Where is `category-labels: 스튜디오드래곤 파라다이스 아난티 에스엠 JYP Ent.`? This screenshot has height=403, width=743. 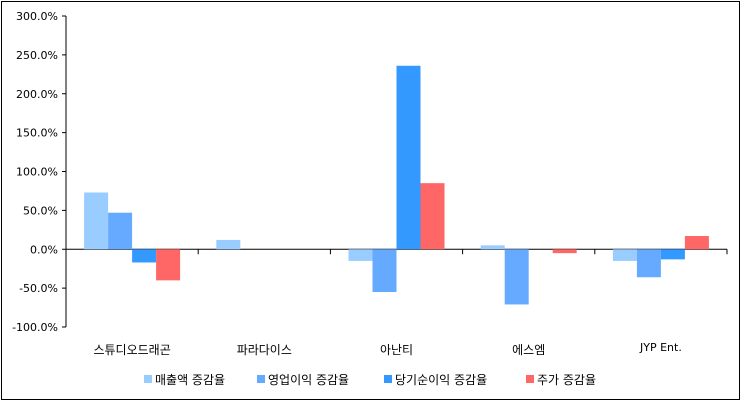
category-labels: 스튜디오드래곤 파라다이스 아난티 에스엠 JYP Ent. is located at coordinates (387, 349).